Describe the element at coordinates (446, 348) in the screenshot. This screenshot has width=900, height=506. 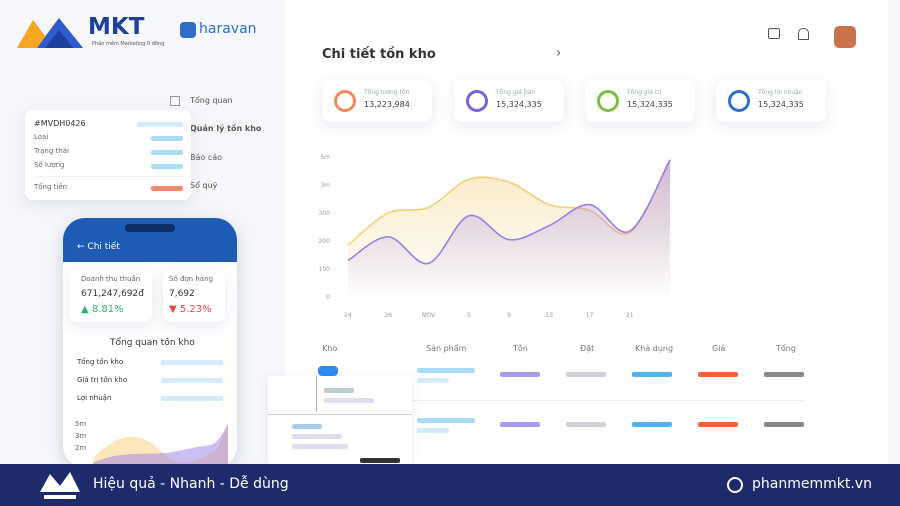
I see `table-header: Sản phẩm` at that location.